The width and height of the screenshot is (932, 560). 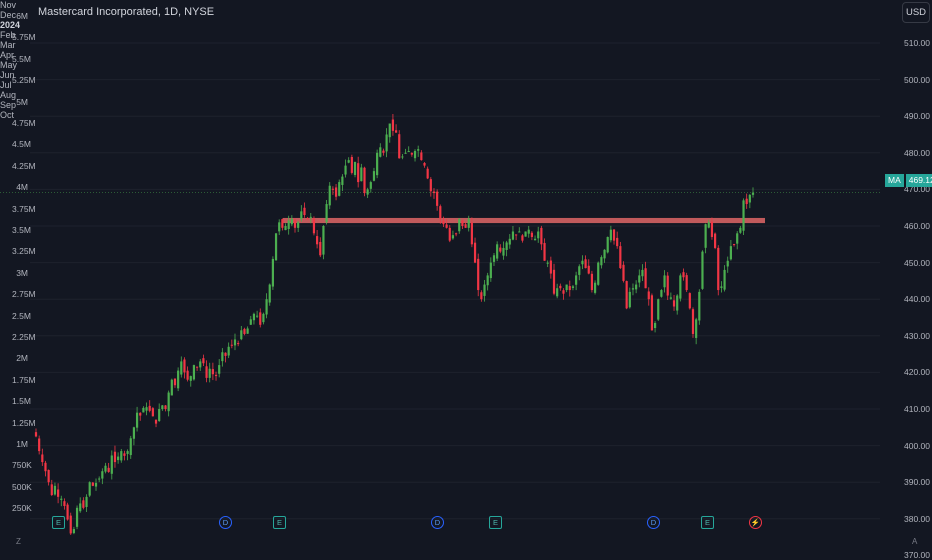 I want to click on currency-button: USD, so click(x=916, y=12).